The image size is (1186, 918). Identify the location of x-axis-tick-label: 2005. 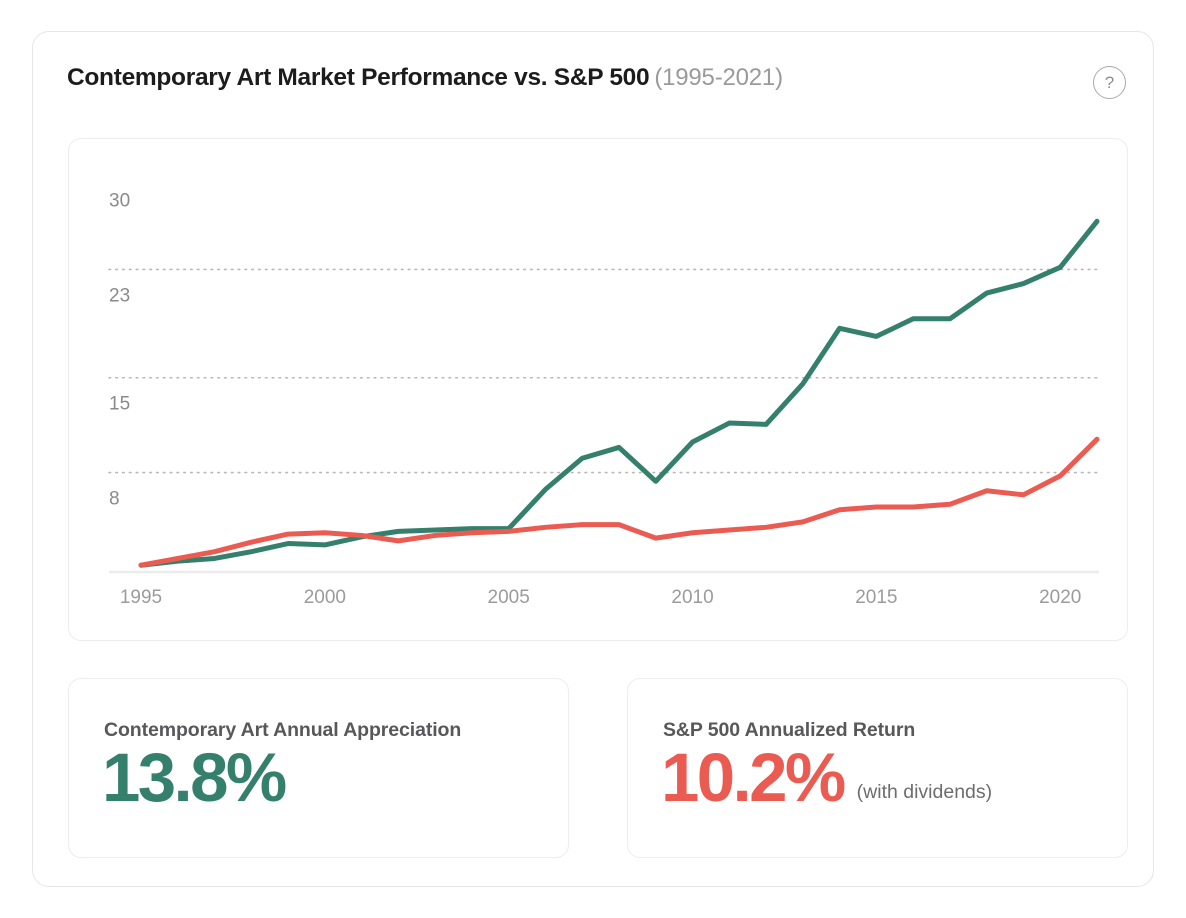
(509, 597).